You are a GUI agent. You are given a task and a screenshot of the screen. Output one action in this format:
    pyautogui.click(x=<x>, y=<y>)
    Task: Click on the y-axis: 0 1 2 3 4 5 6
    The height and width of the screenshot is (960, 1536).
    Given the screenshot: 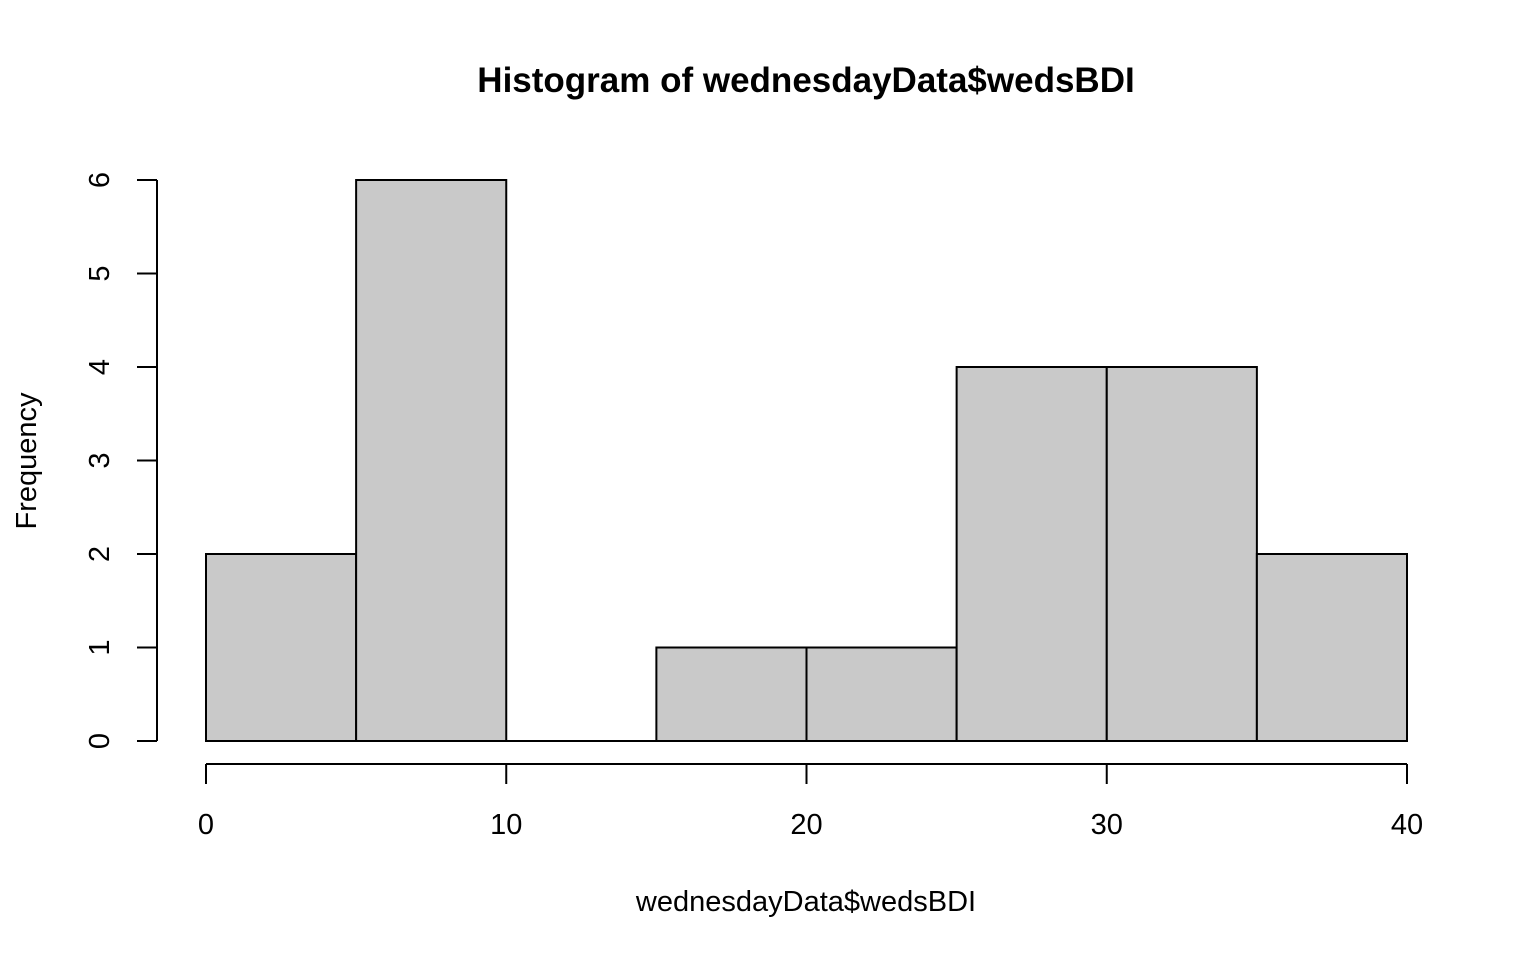 What is the action you would take?
    pyautogui.click(x=121, y=460)
    